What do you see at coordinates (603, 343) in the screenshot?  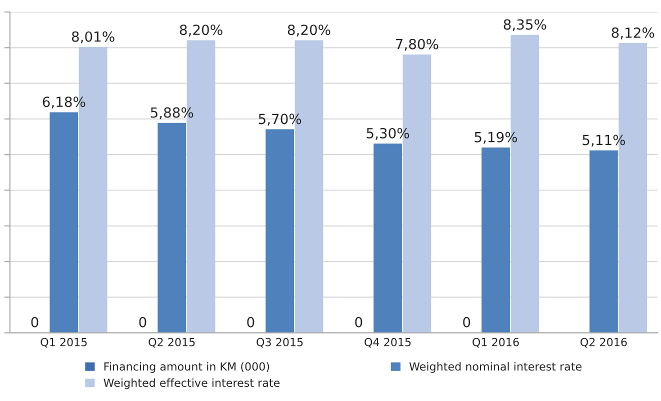 I see `x-tick-label: Q2 2016` at bounding box center [603, 343].